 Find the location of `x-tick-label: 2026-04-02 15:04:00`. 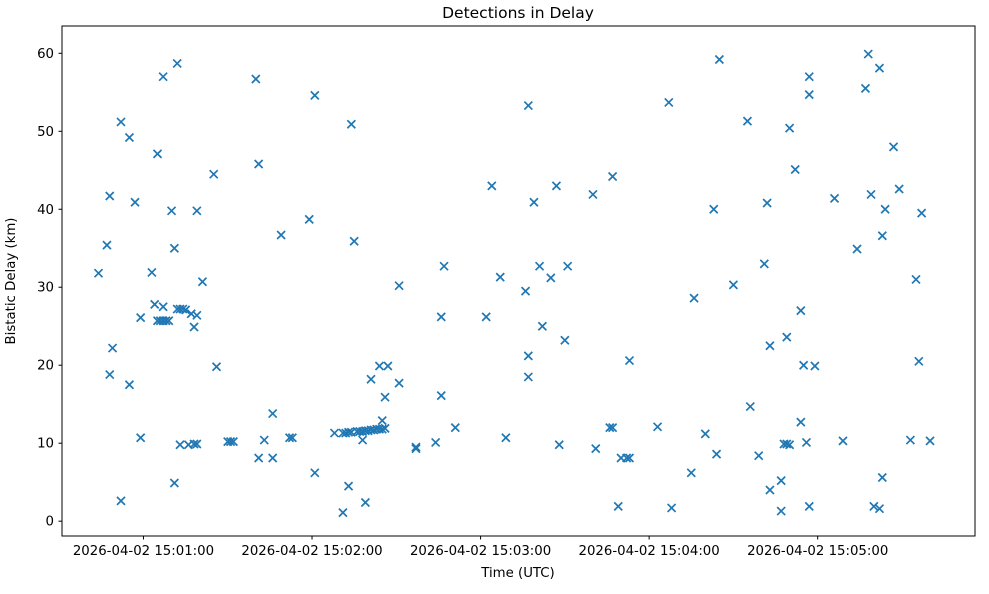

x-tick-label: 2026-04-02 15:04:00 is located at coordinates (649, 551).